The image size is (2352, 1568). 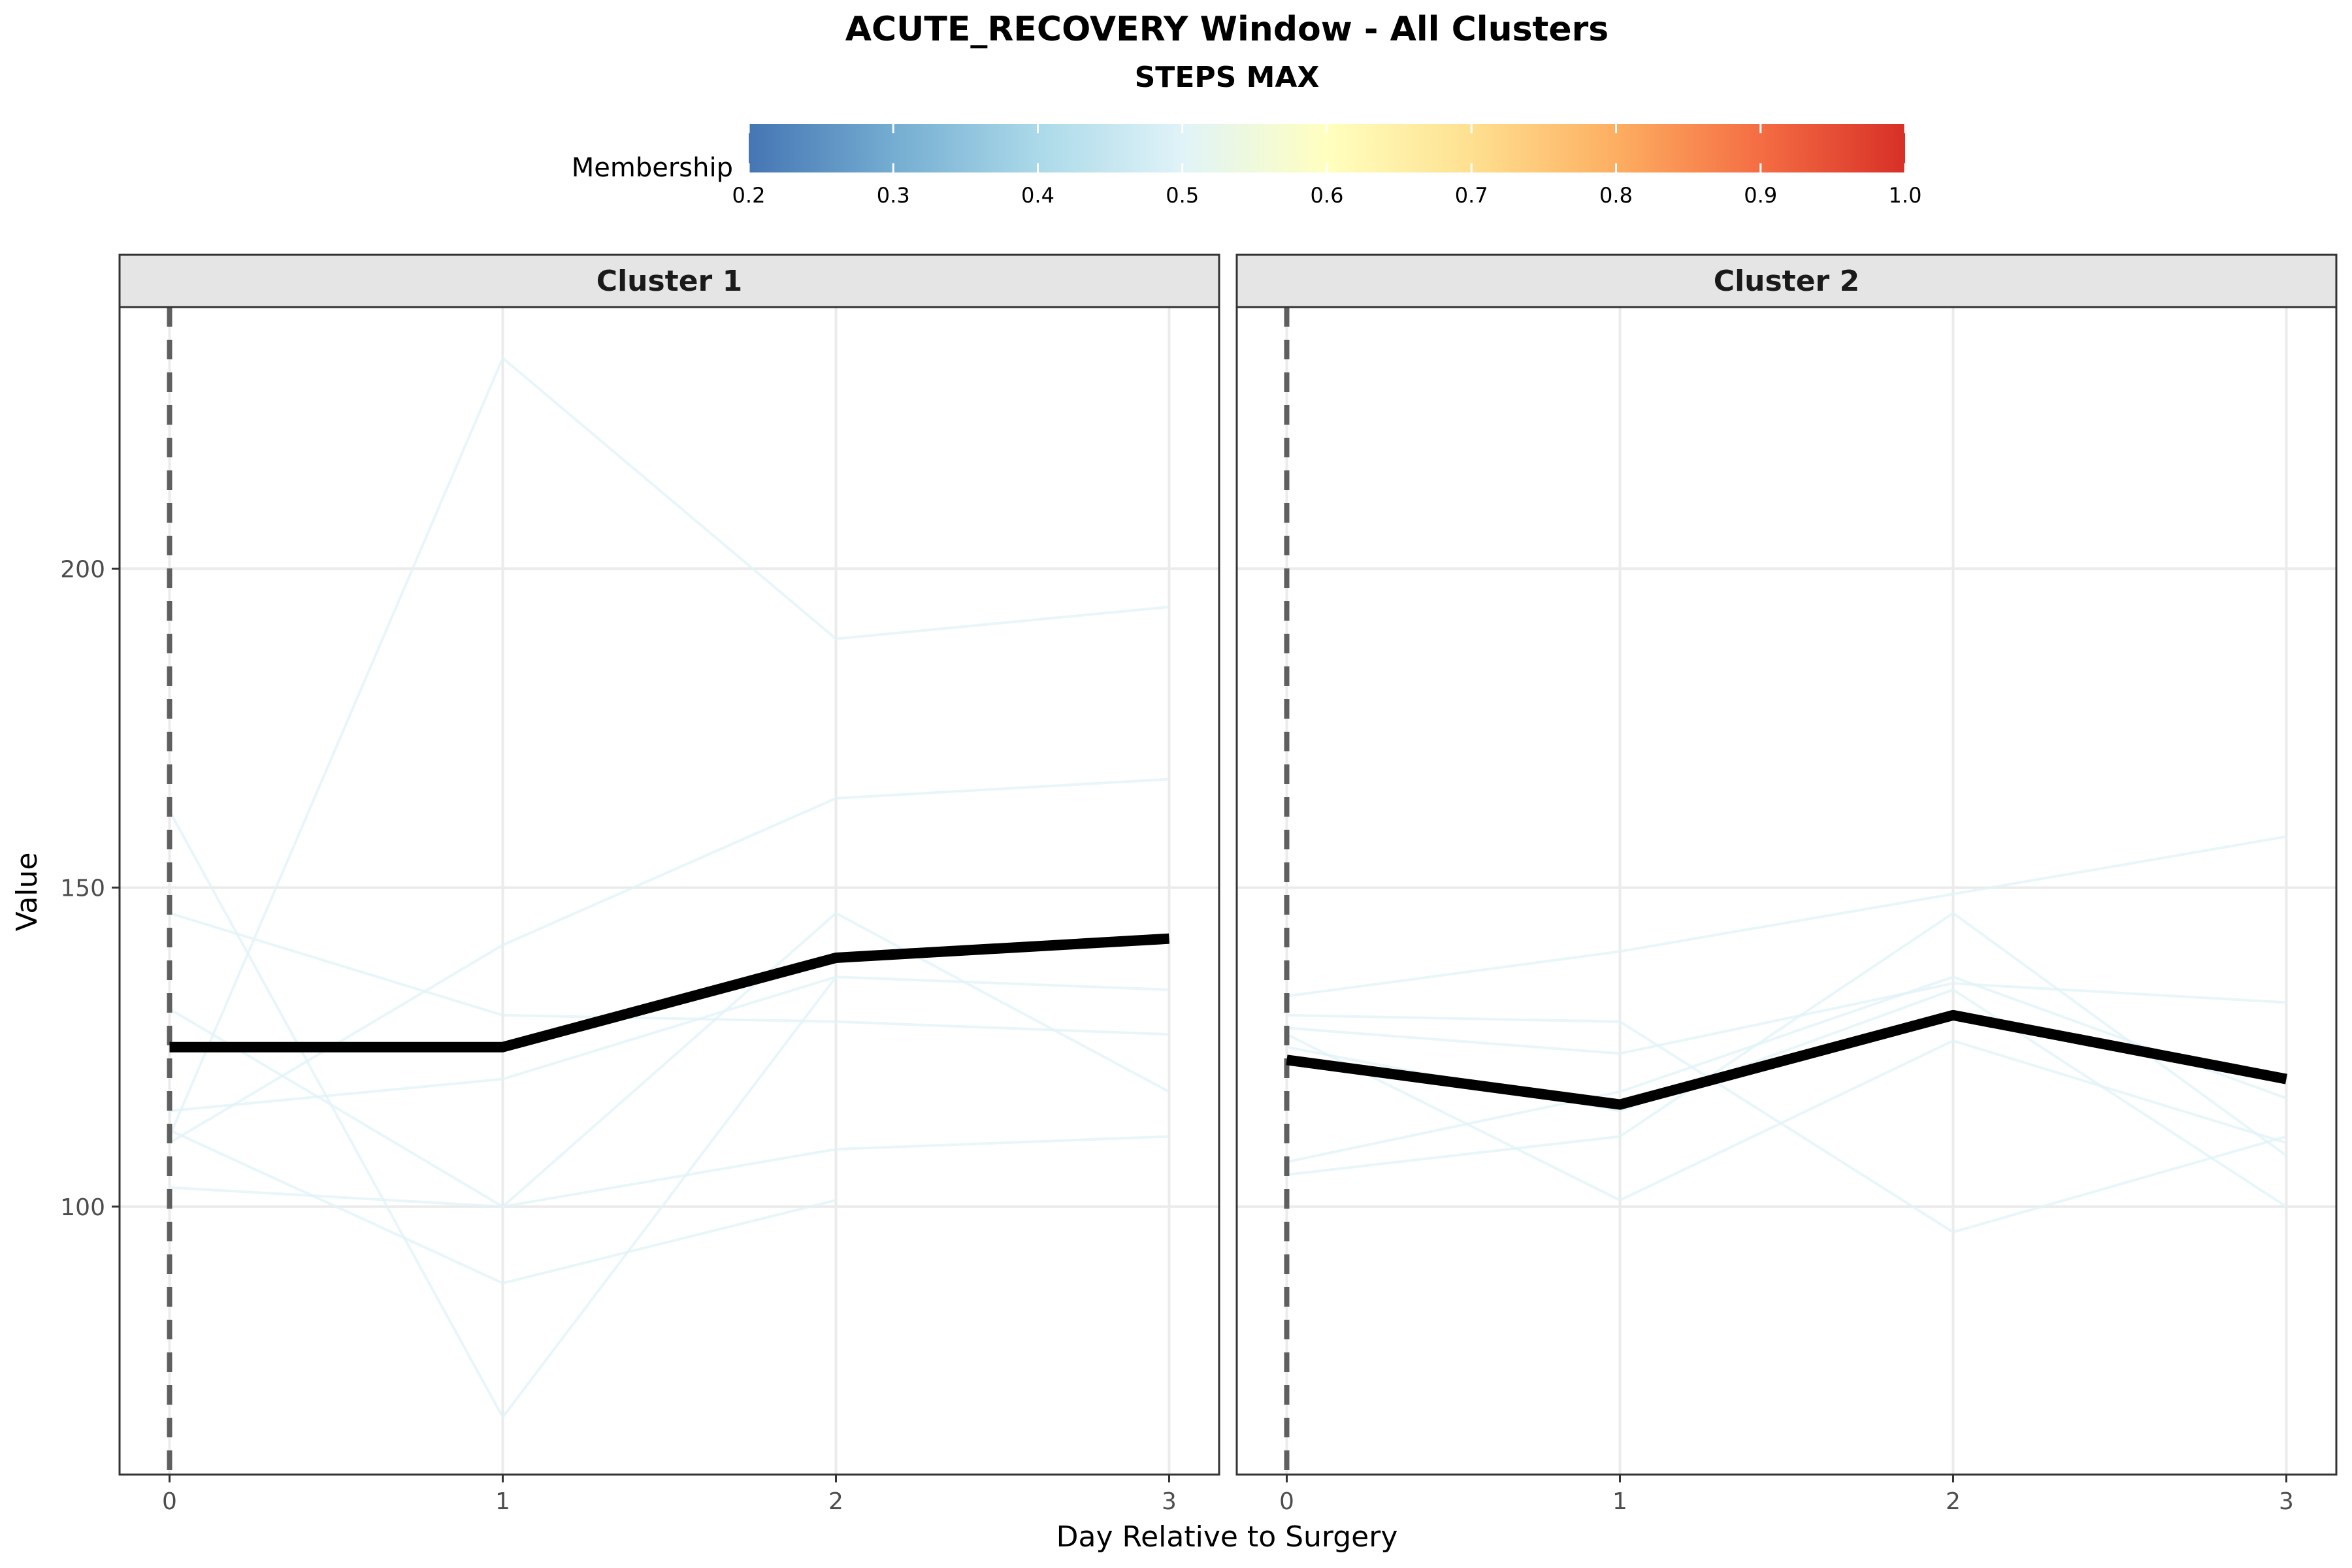 I want to click on legend-tick-label: 0.9, so click(x=1760, y=195).